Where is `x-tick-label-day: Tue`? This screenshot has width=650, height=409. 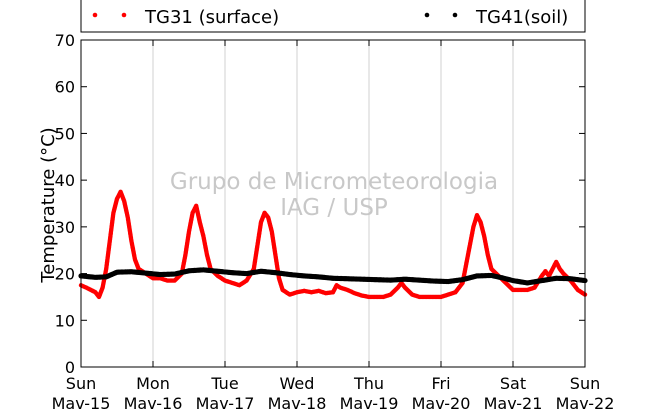 x-tick-label-day: Tue is located at coordinates (224, 383).